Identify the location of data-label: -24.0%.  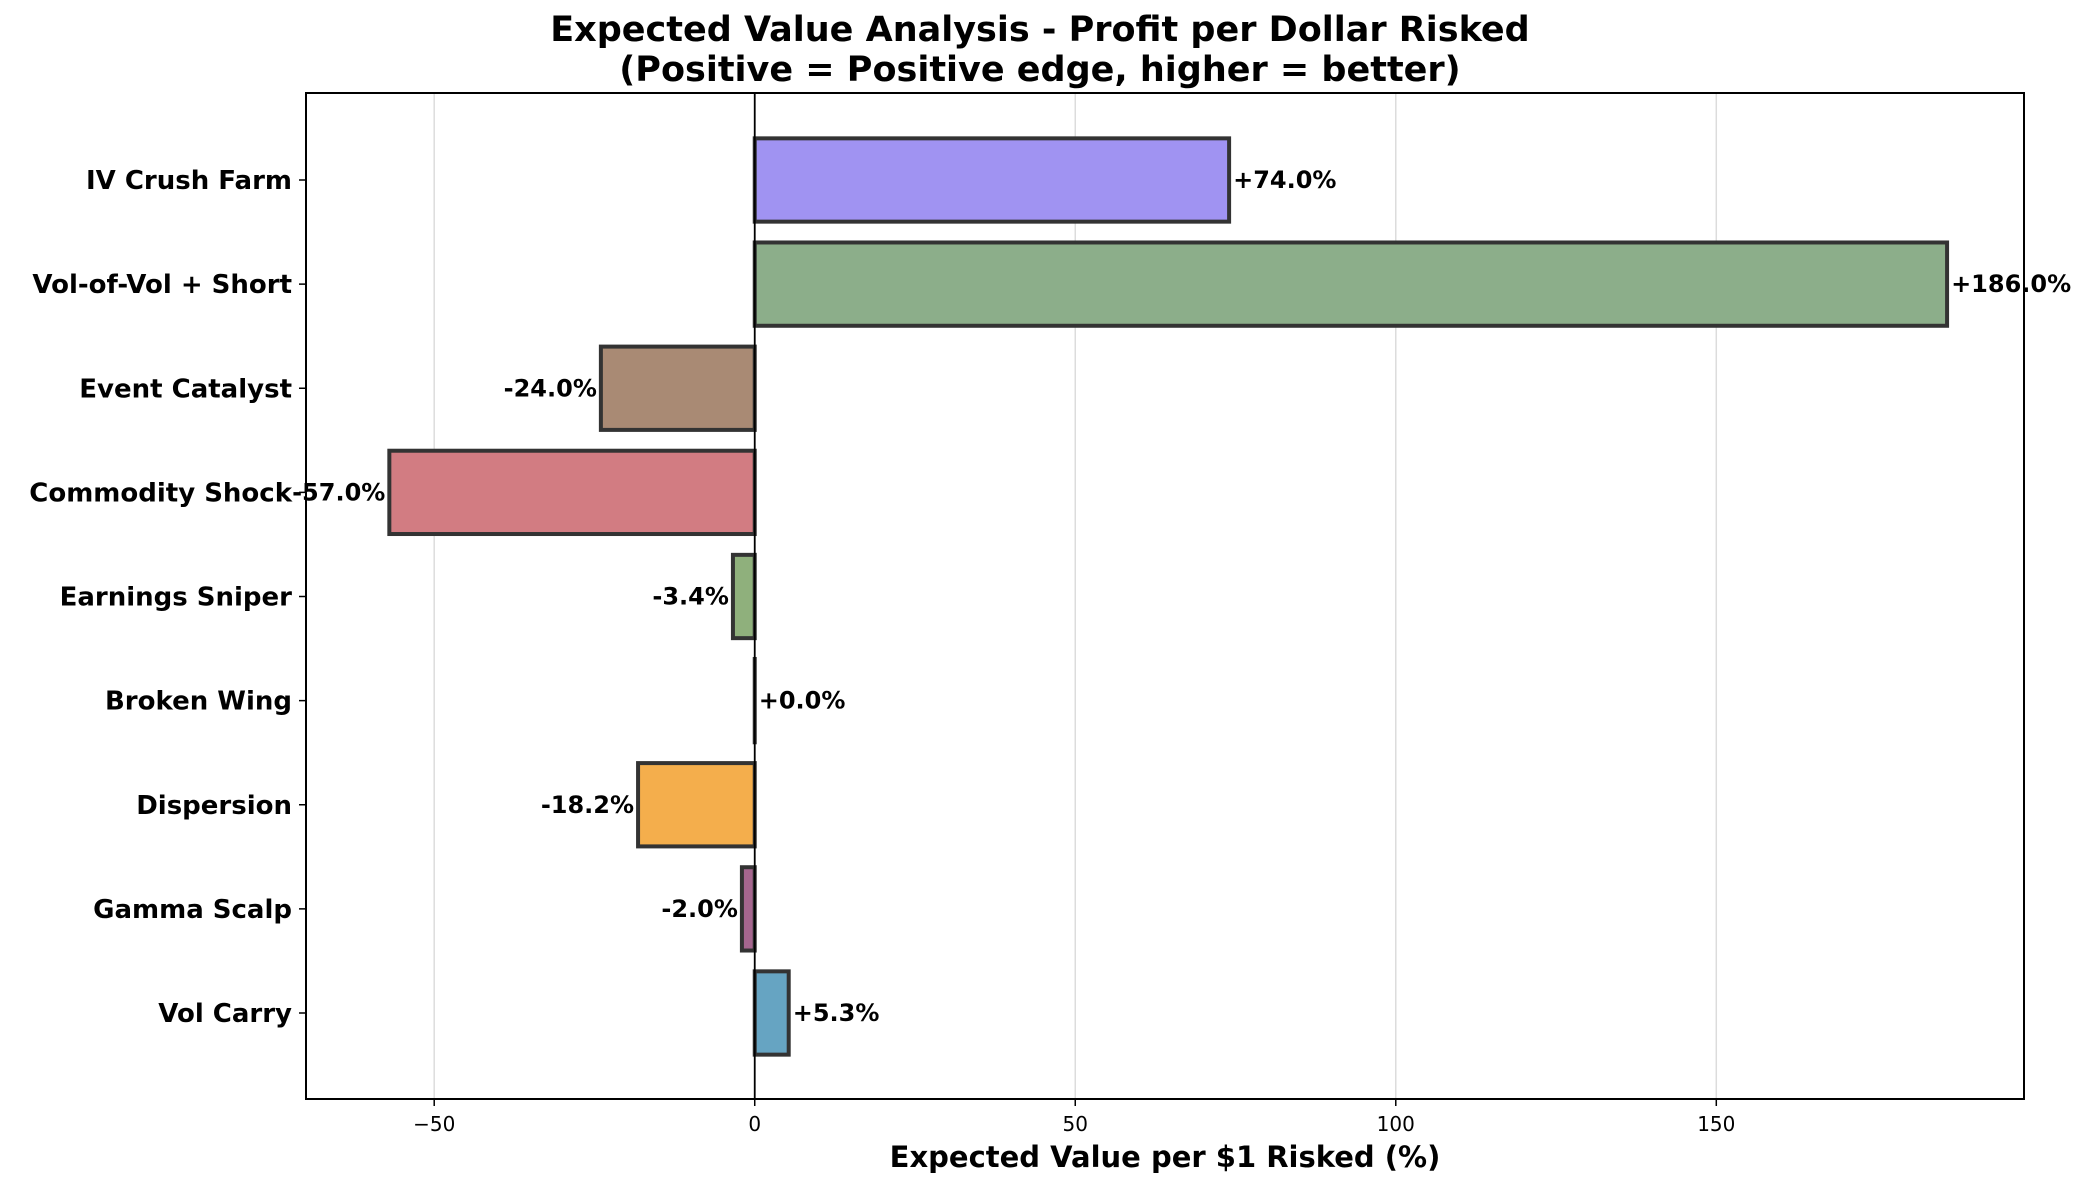
(550, 388).